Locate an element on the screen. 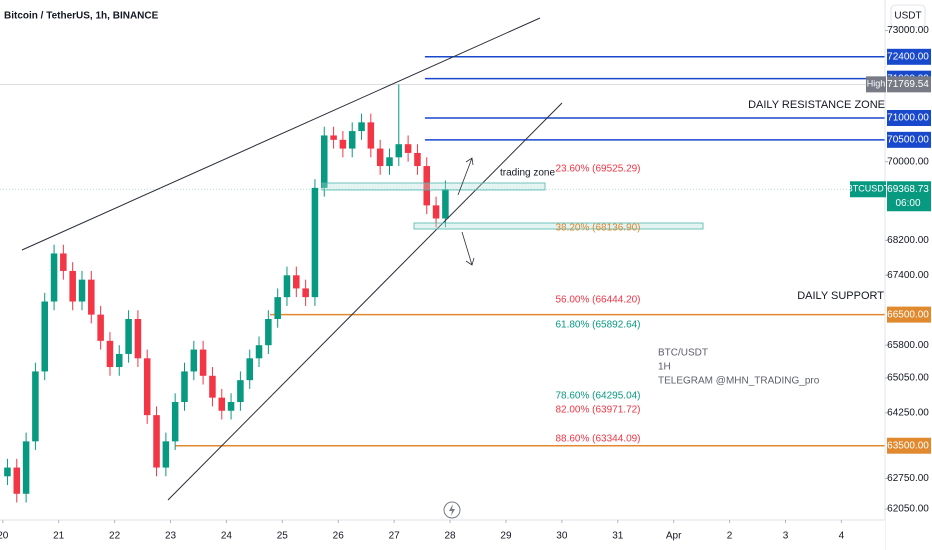  fib-label: 82.00% (63971.72) is located at coordinates (597, 410).